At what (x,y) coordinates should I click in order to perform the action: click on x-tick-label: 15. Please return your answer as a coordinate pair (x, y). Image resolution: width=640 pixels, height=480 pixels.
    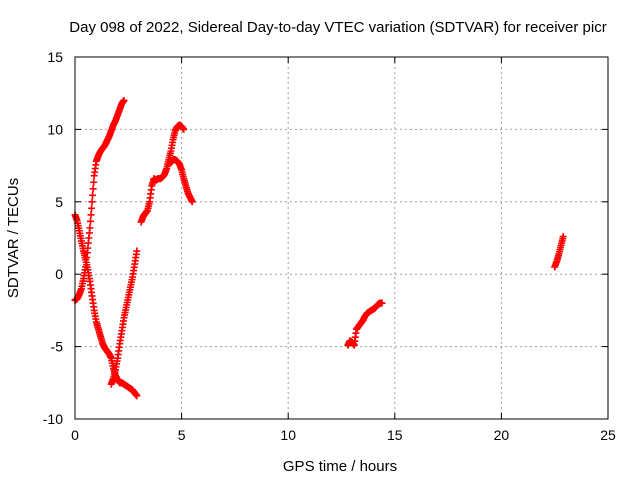
    Looking at the image, I should click on (395, 435).